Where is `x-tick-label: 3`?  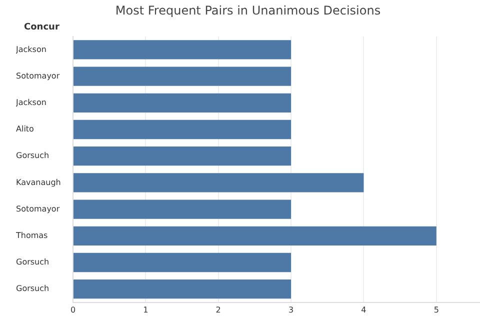
x-tick-label: 3 is located at coordinates (291, 309).